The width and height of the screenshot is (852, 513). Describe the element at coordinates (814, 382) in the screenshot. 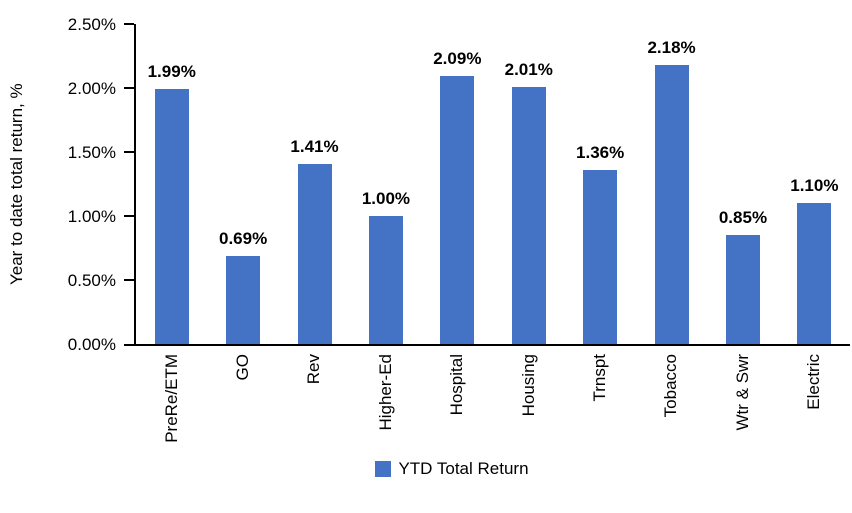

I see `x-category-label: Electric` at that location.